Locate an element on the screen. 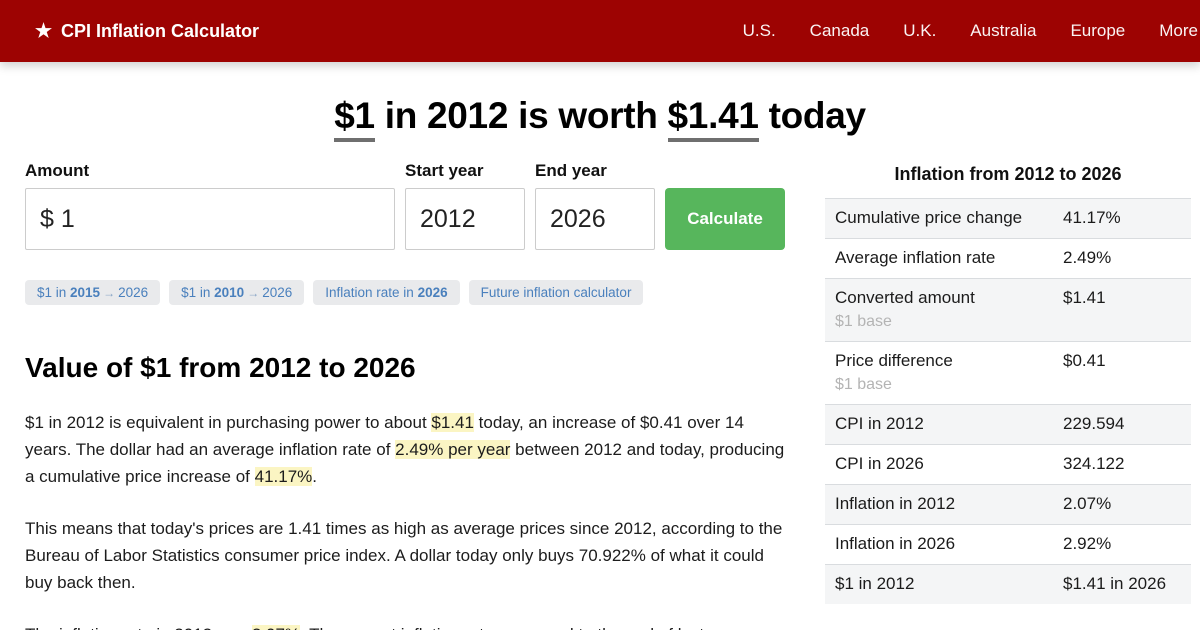 The image size is (1200, 630). chip-inflation-rate-2026: Inflation rate in 2026 is located at coordinates (386, 292).